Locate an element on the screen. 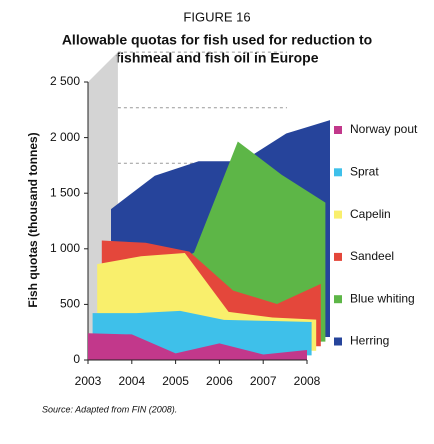 The height and width of the screenshot is (444, 434). source-note: Source: Adapted from FIN (2008). is located at coordinates (109, 409).